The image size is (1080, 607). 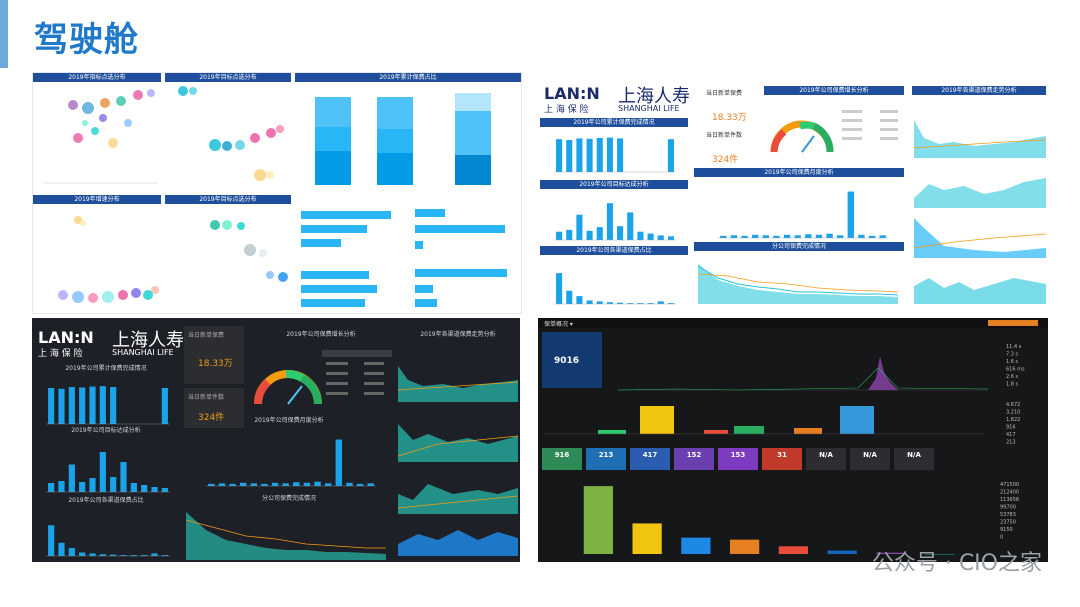 What do you see at coordinates (1013, 405) in the screenshot?
I see `legend-value: 4,672` at bounding box center [1013, 405].